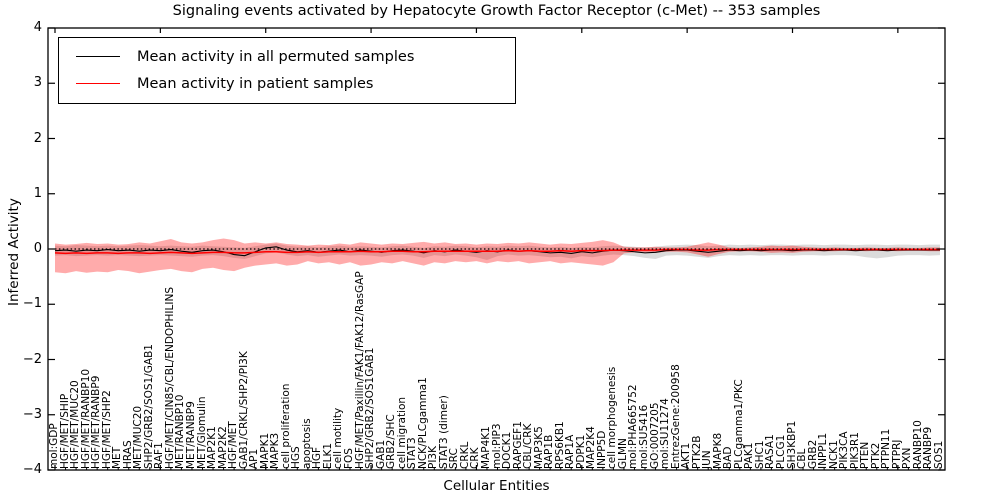 This screenshot has height=500, width=1000. What do you see at coordinates (32, 304) in the screenshot?
I see `y-tick-label: −1` at bounding box center [32, 304].